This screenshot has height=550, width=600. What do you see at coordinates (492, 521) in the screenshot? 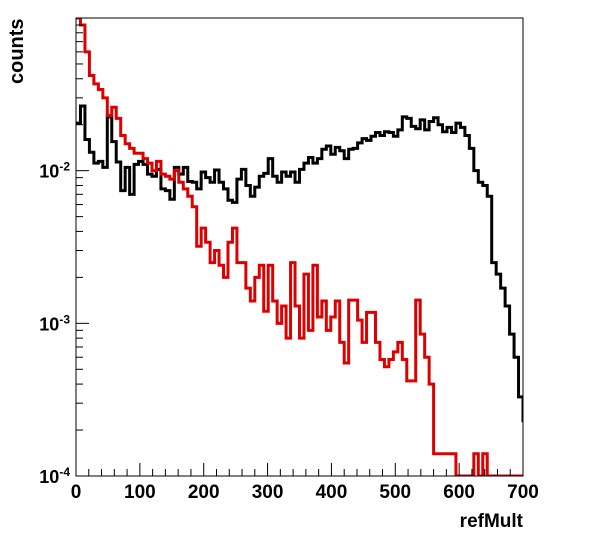
I see `x-axis-title: refMult` at bounding box center [492, 521].